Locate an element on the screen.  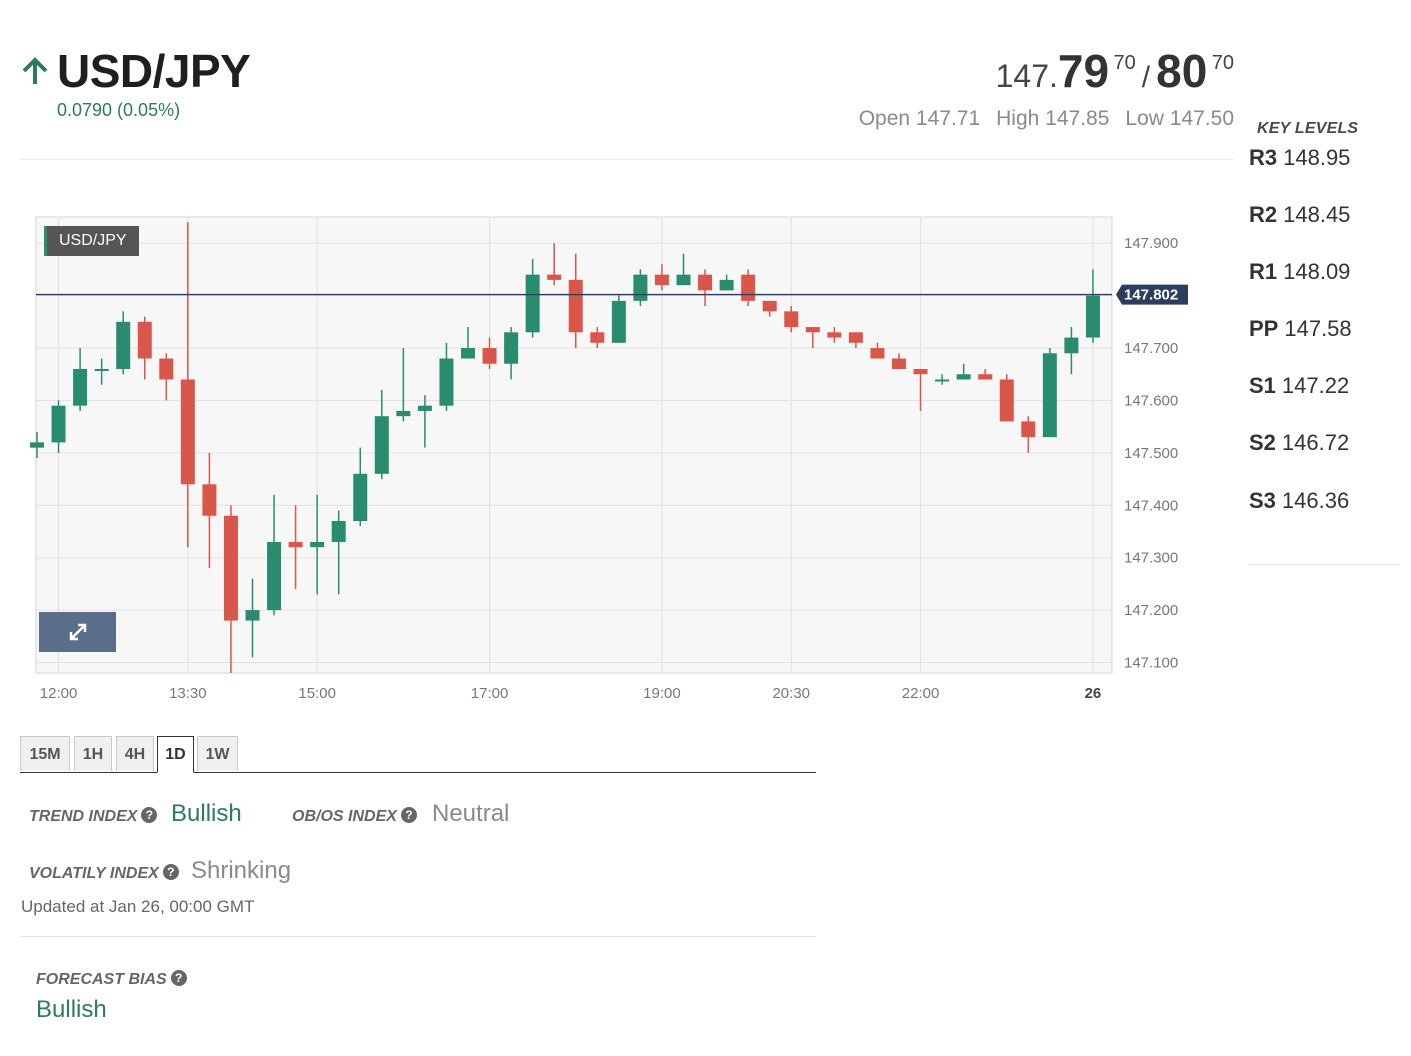
tab-15m: 15M is located at coordinates (45, 753).